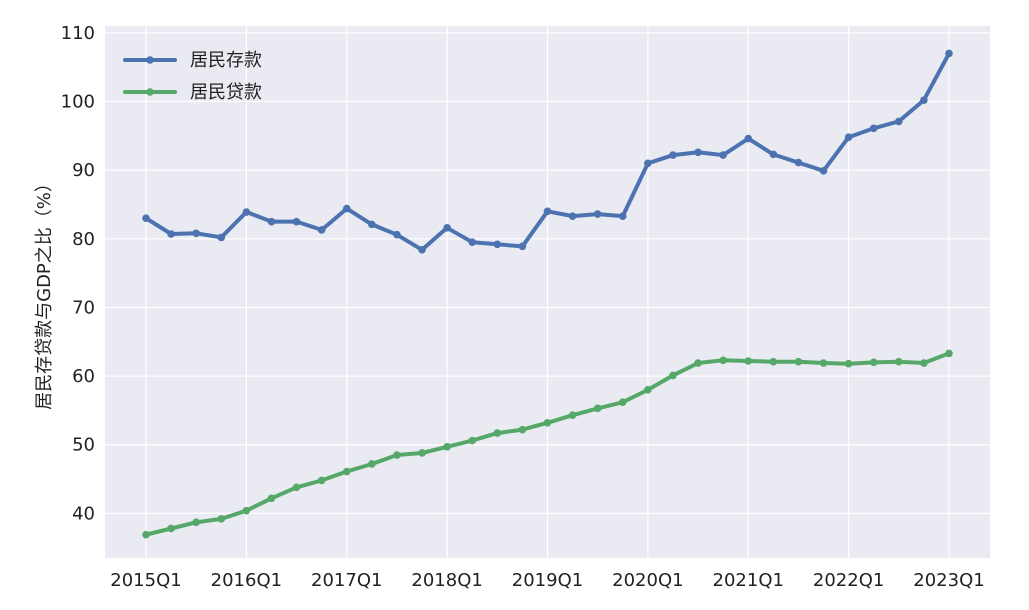 Image resolution: width=1029 pixels, height=610 pixels. I want to click on x-tick-label: 2022Q1, so click(848, 580).